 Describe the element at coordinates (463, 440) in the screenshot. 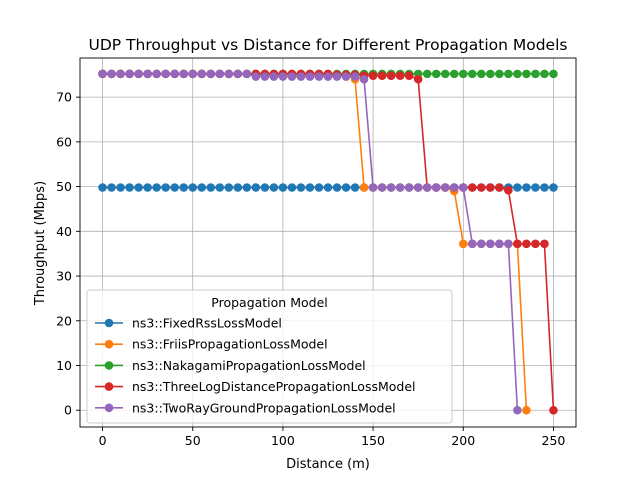

I see `x-tick-label: 200` at that location.